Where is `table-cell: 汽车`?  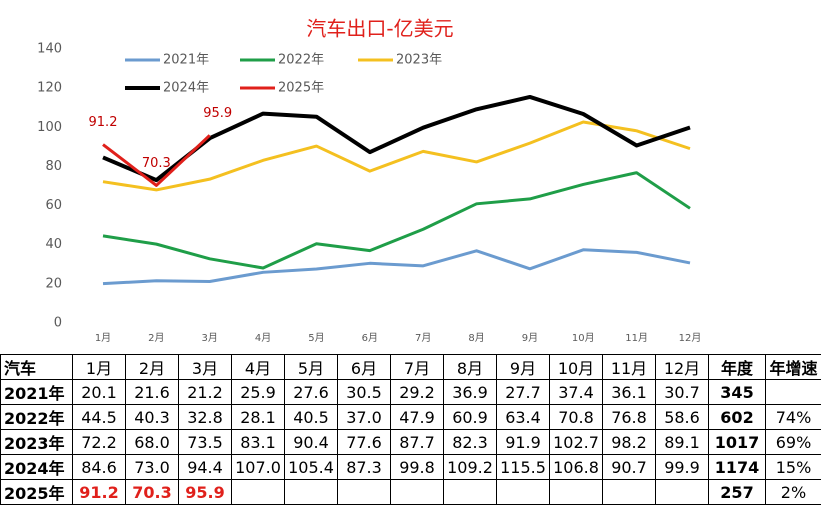
table-cell: 汽车 is located at coordinates (37, 367).